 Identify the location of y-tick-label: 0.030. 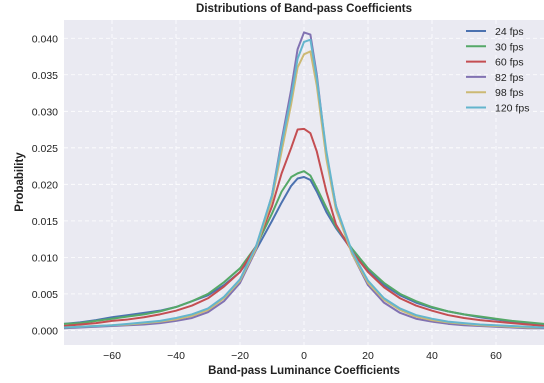
(45, 112).